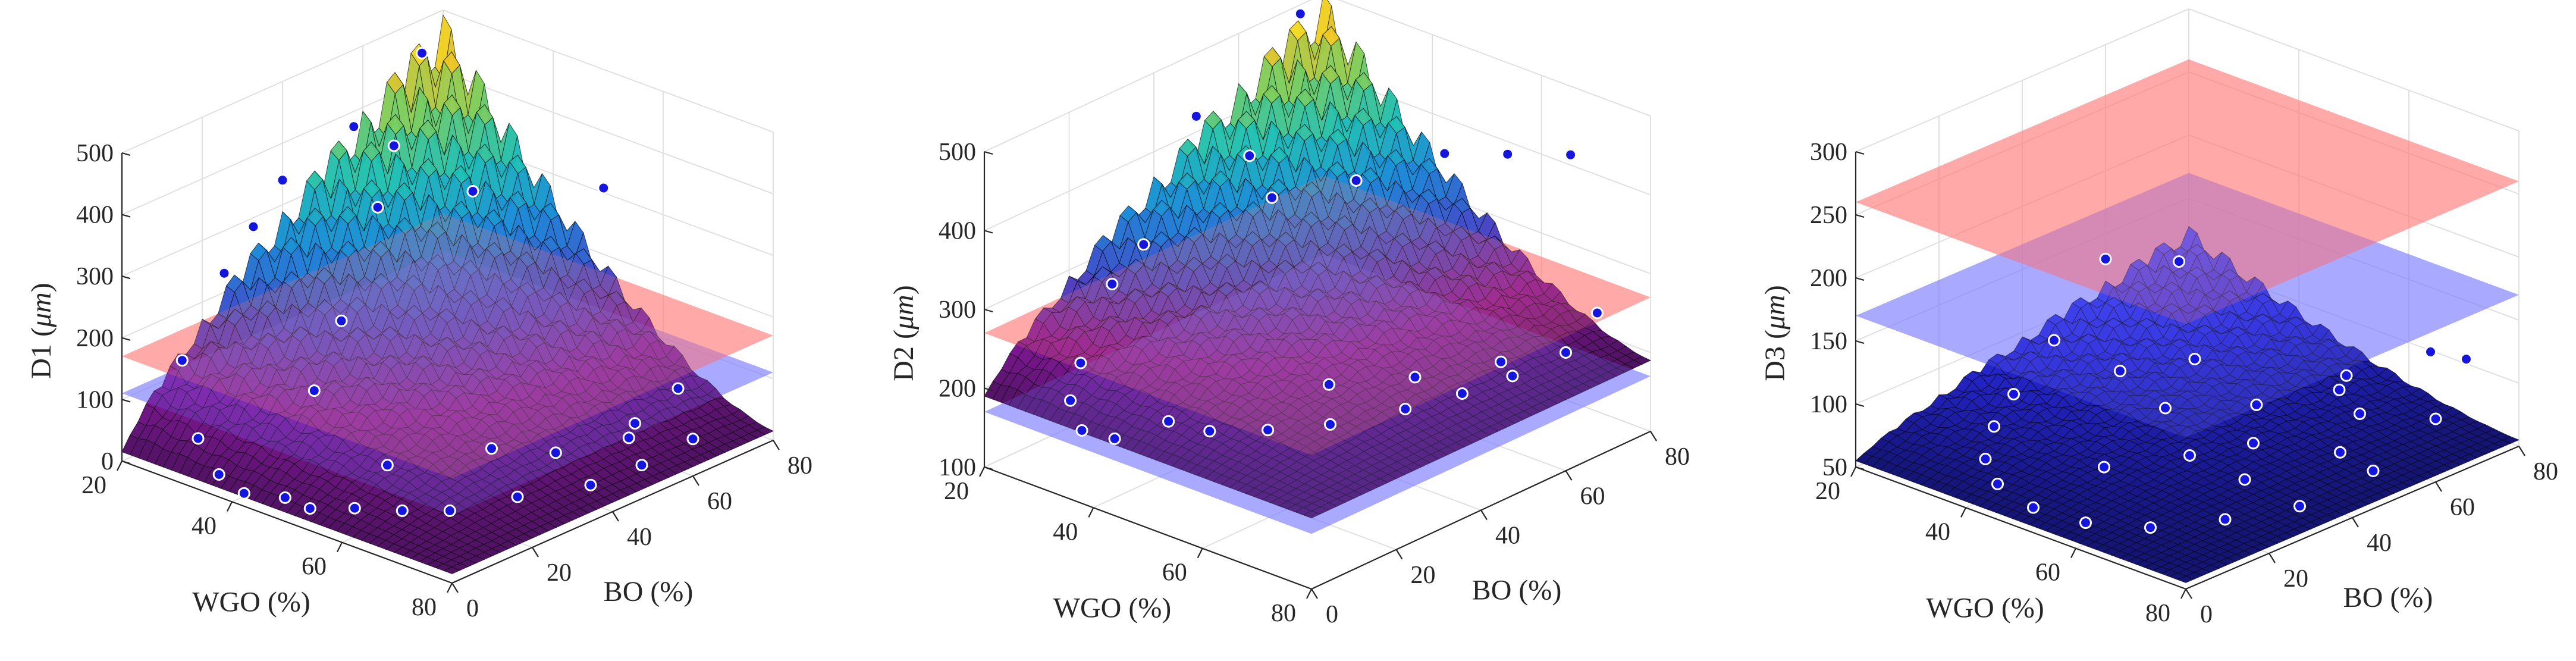 This screenshot has width=2576, height=661. Describe the element at coordinates (2187, 404) in the screenshot. I see `surface-mesh` at that location.